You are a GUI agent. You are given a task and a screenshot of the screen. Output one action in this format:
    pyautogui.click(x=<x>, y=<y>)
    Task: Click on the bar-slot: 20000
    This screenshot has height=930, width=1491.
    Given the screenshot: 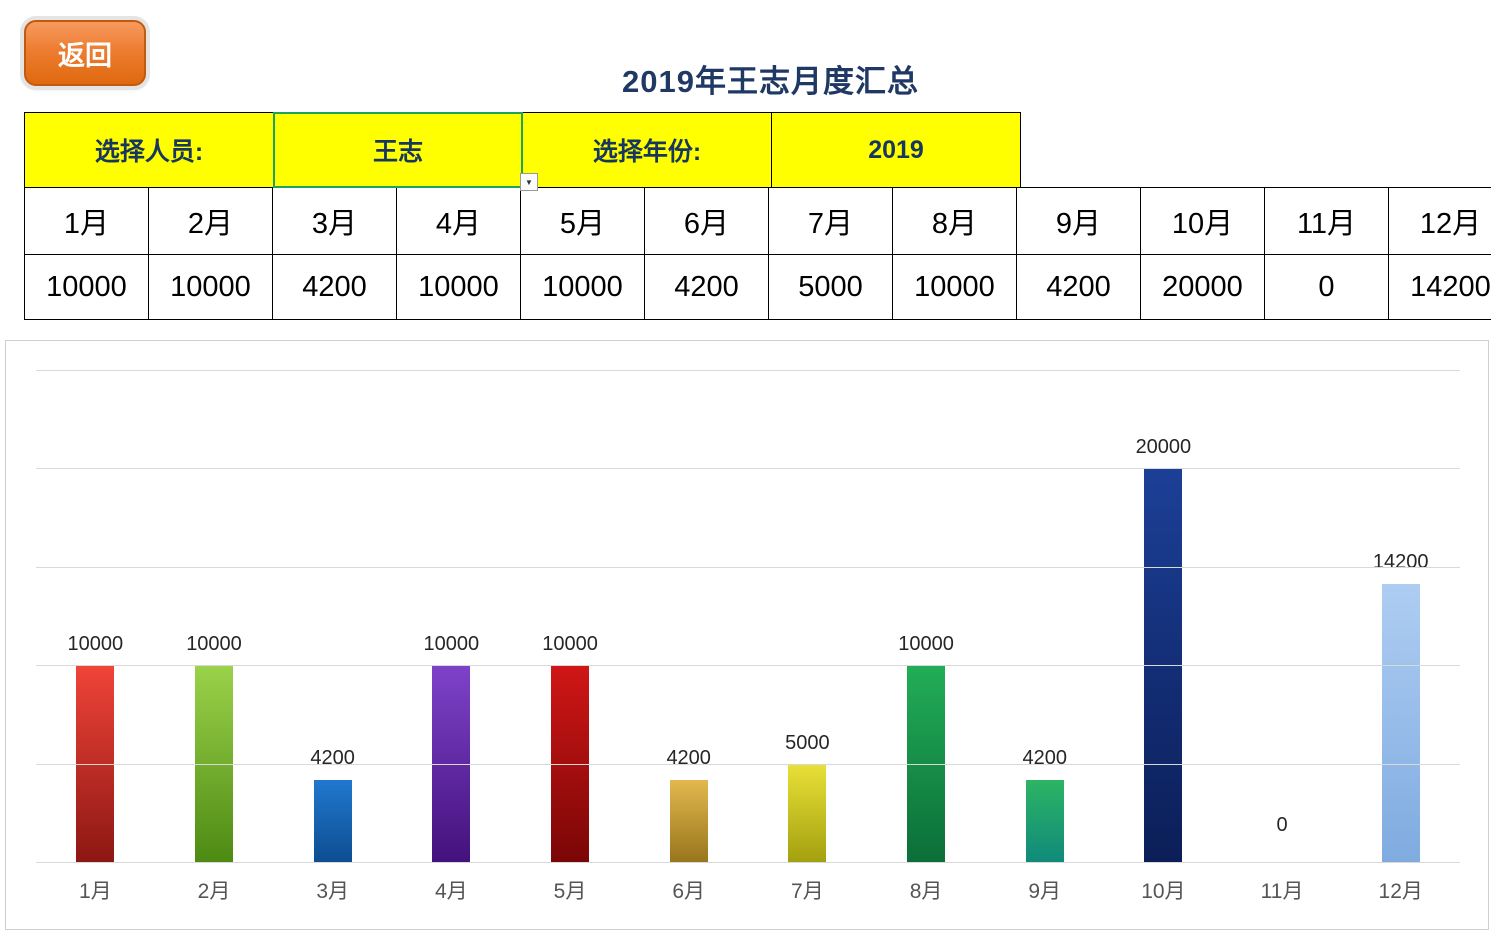 What is the action you would take?
    pyautogui.click(x=1163, y=617)
    